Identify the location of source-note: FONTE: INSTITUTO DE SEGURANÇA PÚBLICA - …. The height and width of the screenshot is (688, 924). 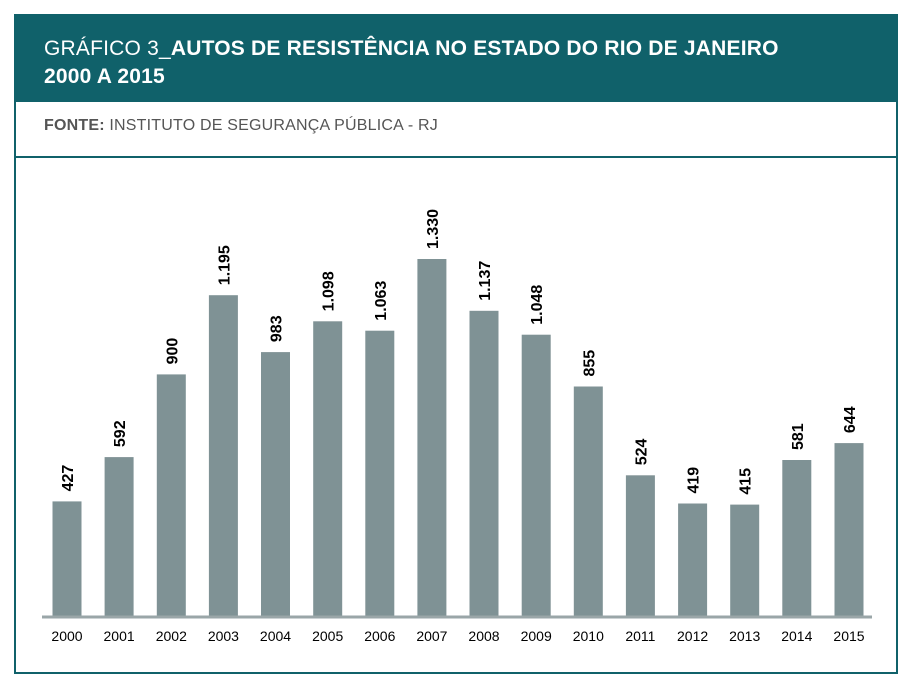
(241, 126).